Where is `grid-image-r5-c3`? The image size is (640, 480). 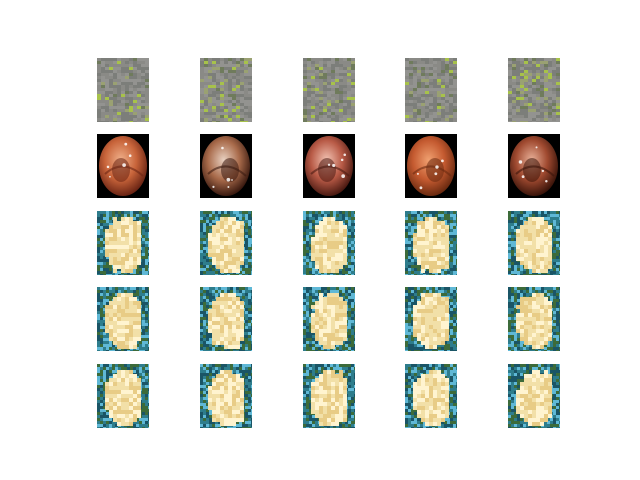 grid-image-r5-c3 is located at coordinates (329, 396).